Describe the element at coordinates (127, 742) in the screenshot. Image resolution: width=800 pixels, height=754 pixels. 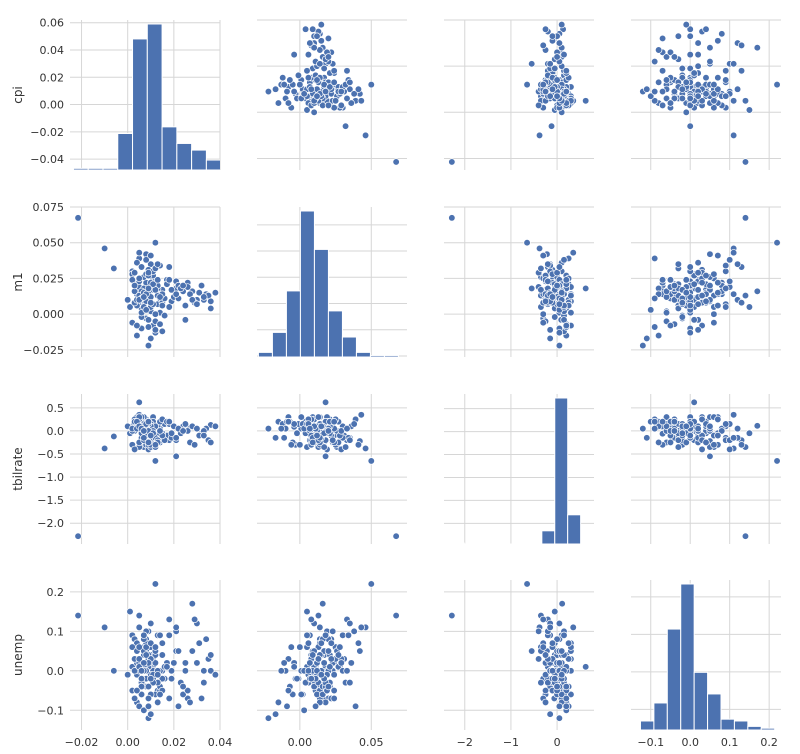
I see `xtick-cpi-1: 0.00` at that location.